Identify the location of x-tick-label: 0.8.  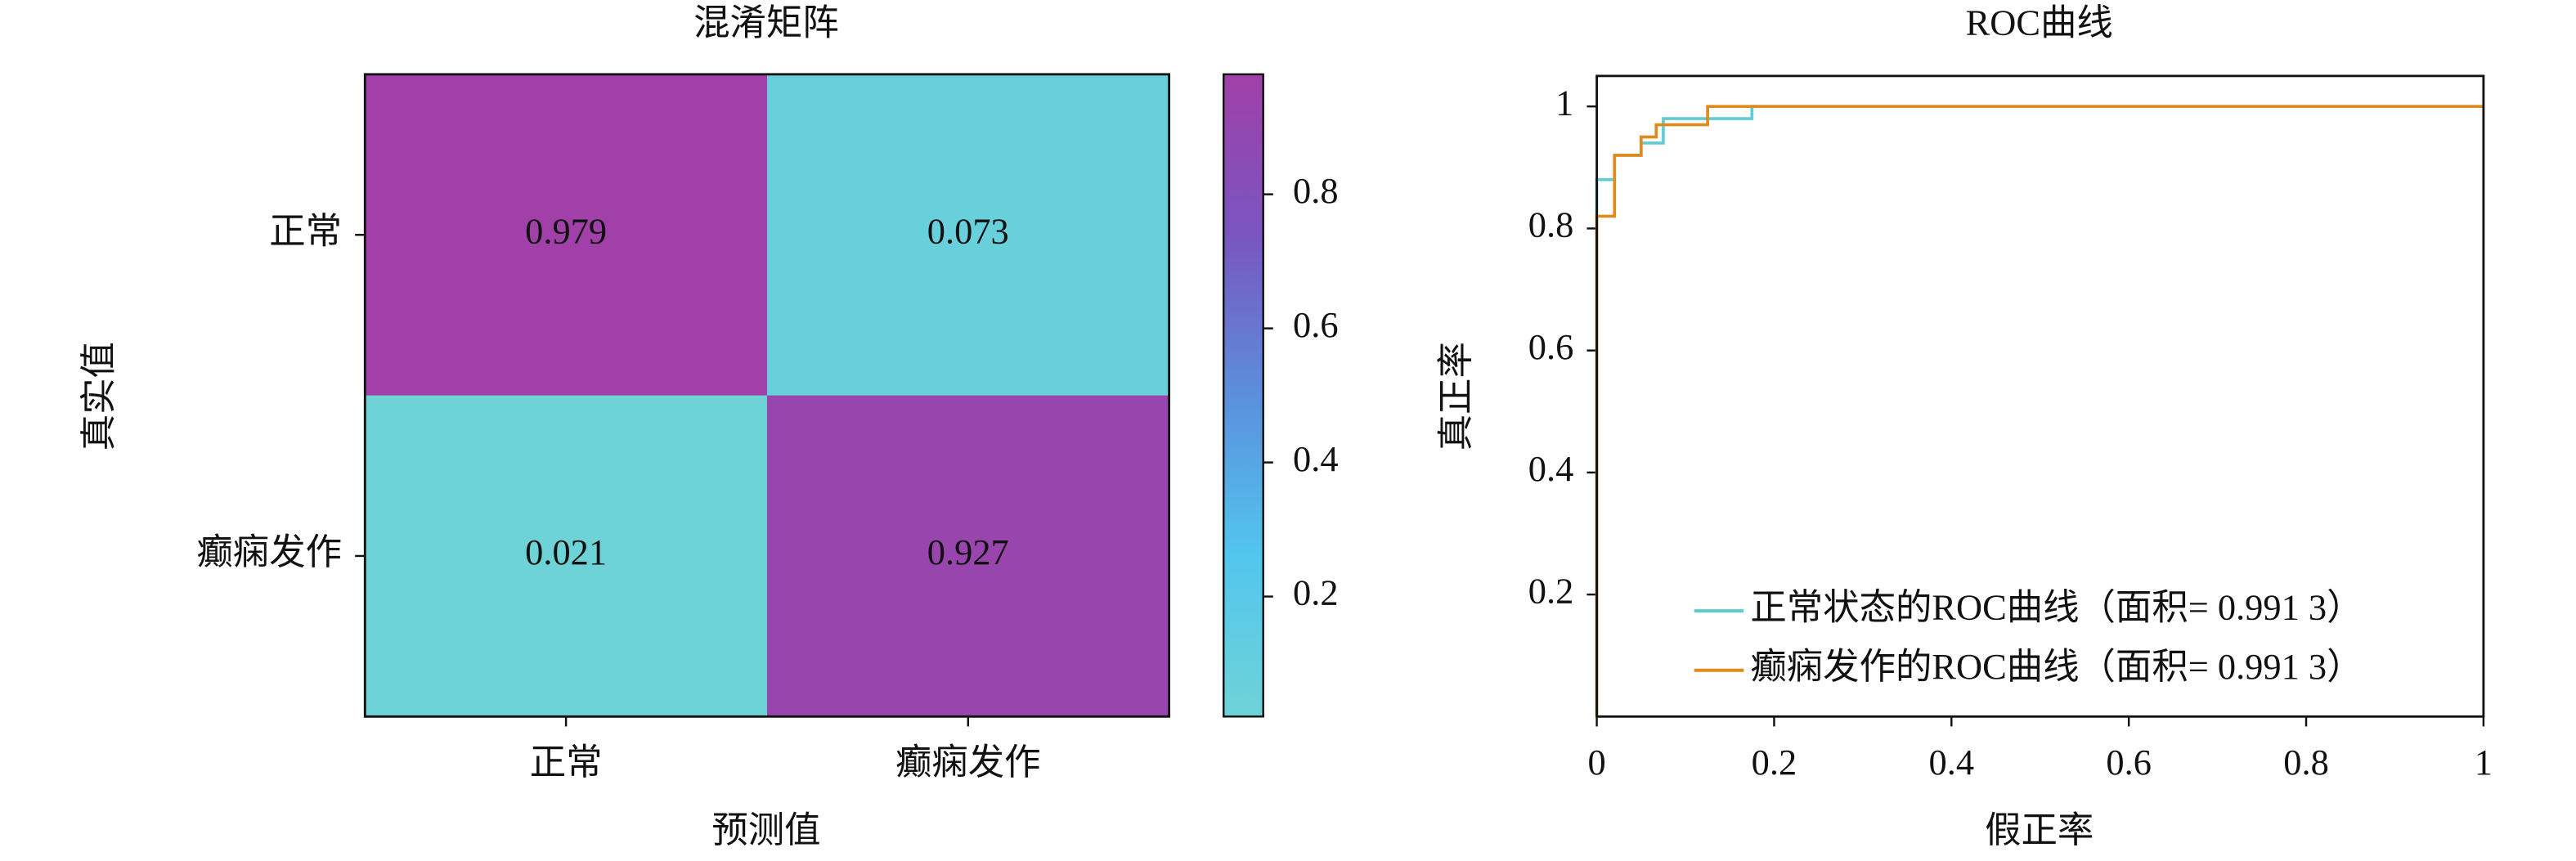
(2306, 762).